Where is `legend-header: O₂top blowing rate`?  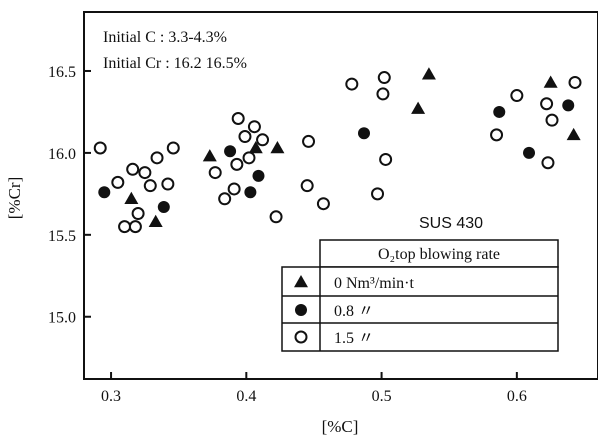
legend-header: O₂top blowing rate is located at coordinates (439, 254).